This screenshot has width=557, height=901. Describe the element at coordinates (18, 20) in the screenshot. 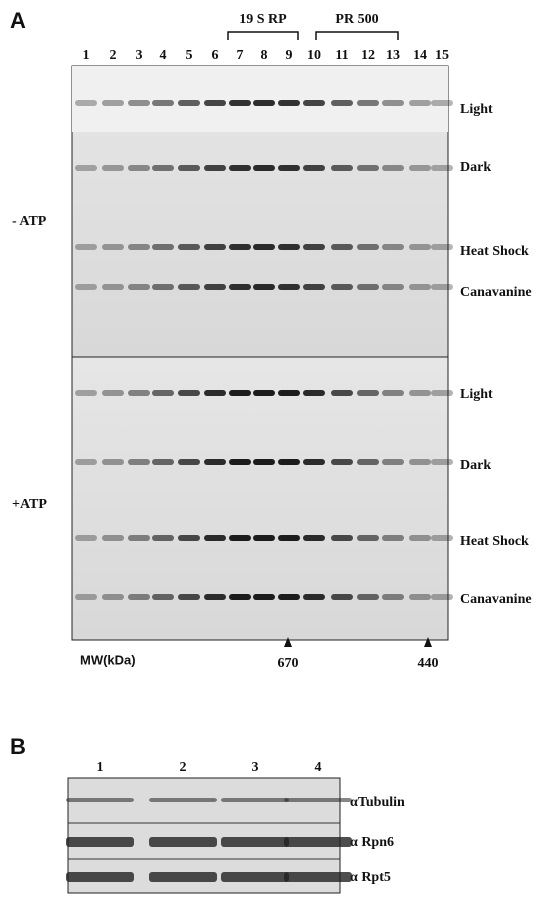

I see `panel-label: A` at that location.